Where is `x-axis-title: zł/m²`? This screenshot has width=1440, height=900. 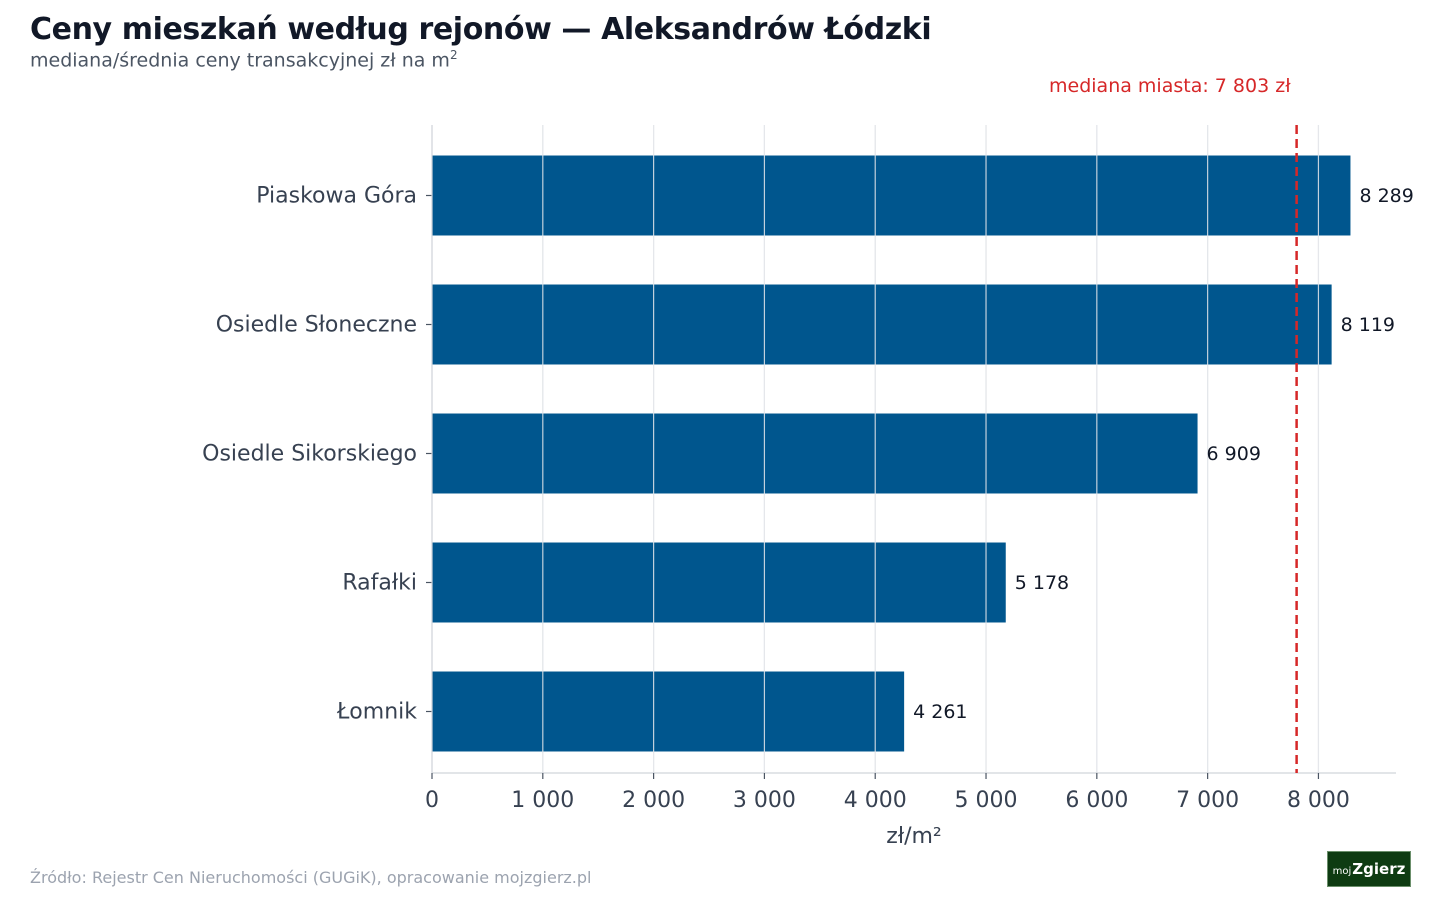 x-axis-title: zł/m² is located at coordinates (913, 836).